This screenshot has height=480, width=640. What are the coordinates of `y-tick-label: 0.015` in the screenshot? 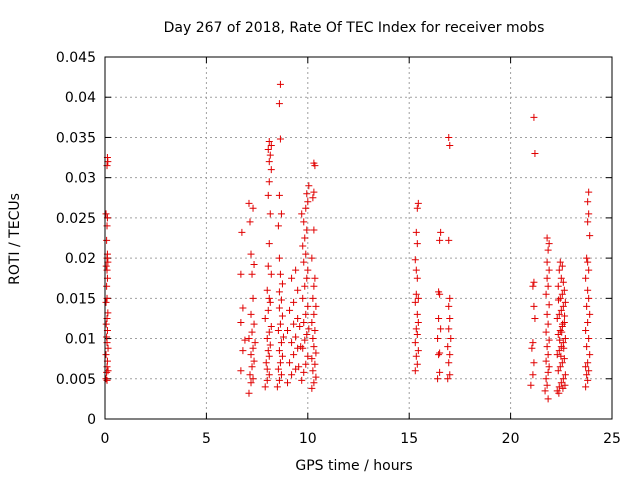 It's located at (76, 299).